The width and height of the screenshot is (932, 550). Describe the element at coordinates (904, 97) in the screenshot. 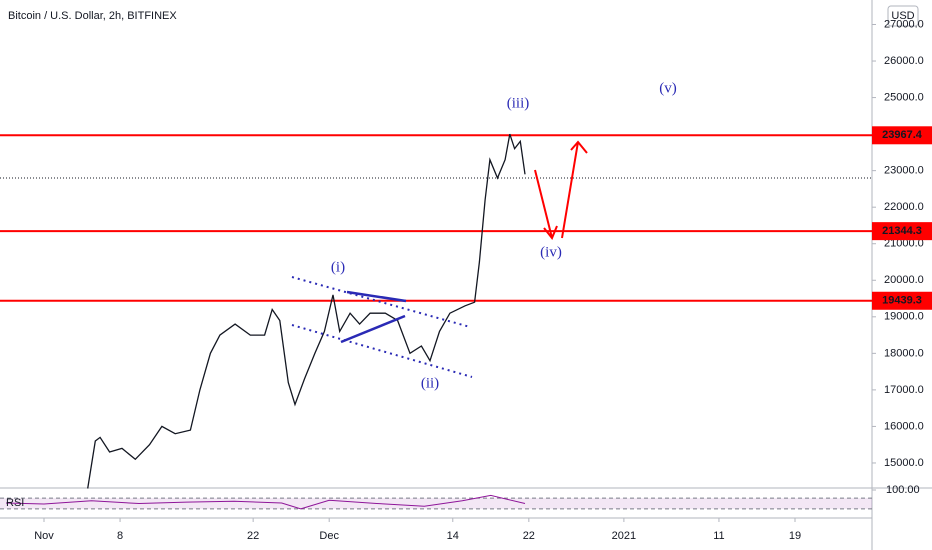

I see `y-tick-label: 25000.0` at that location.